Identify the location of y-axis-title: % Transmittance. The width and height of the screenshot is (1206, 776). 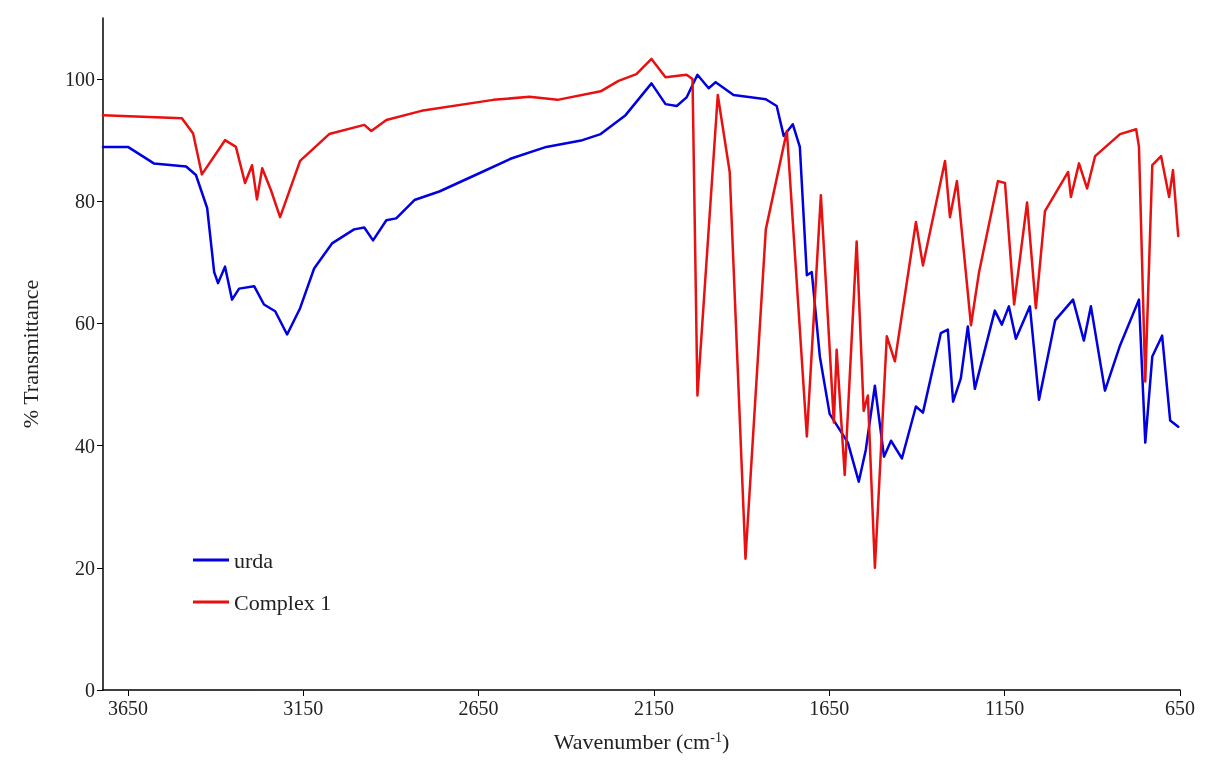
(30, 354).